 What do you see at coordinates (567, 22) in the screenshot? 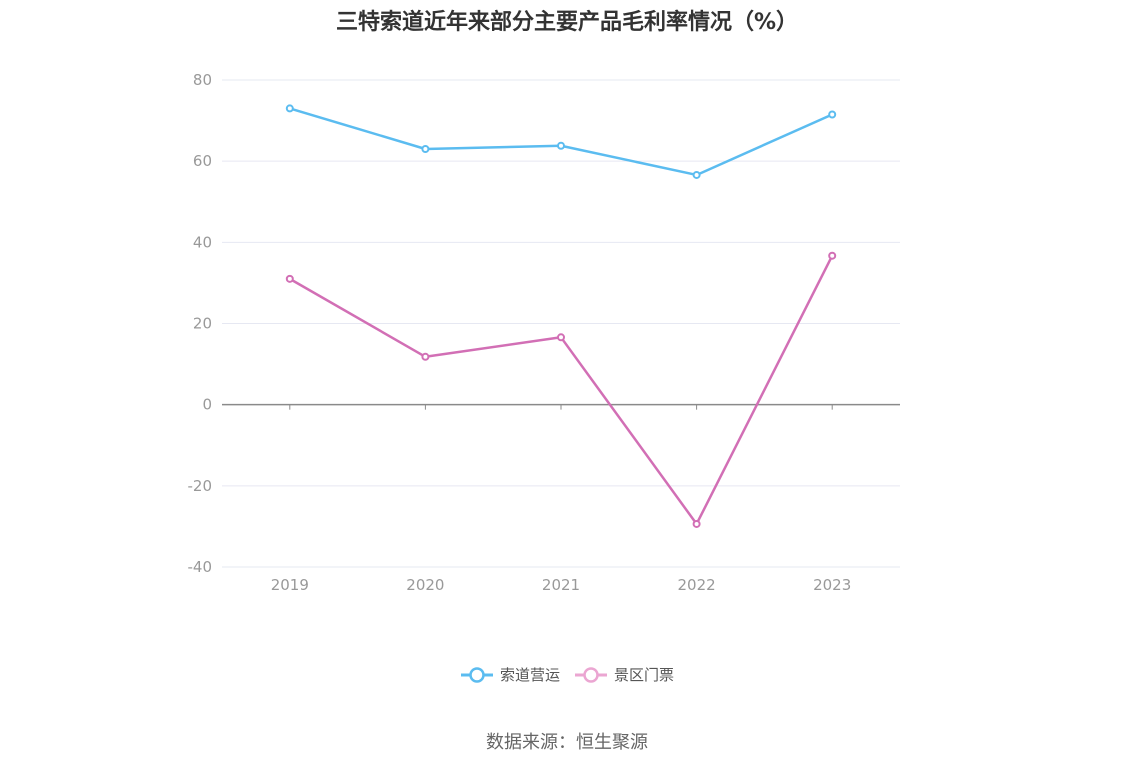
I see `chart-title: 三特索道近年来部分主要产品毛利率情况（%）` at bounding box center [567, 22].